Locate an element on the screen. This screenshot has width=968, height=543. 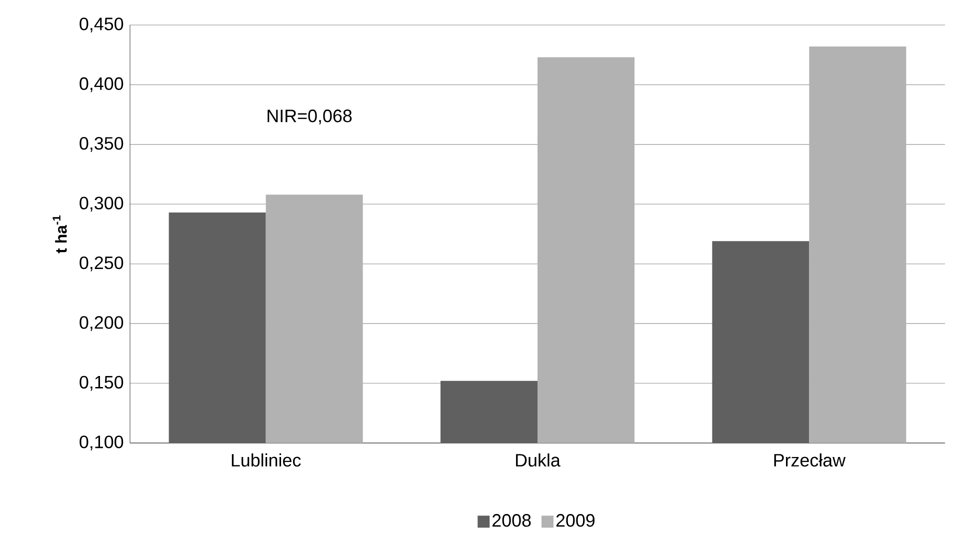
legend-label: 2008 is located at coordinates (511, 520).